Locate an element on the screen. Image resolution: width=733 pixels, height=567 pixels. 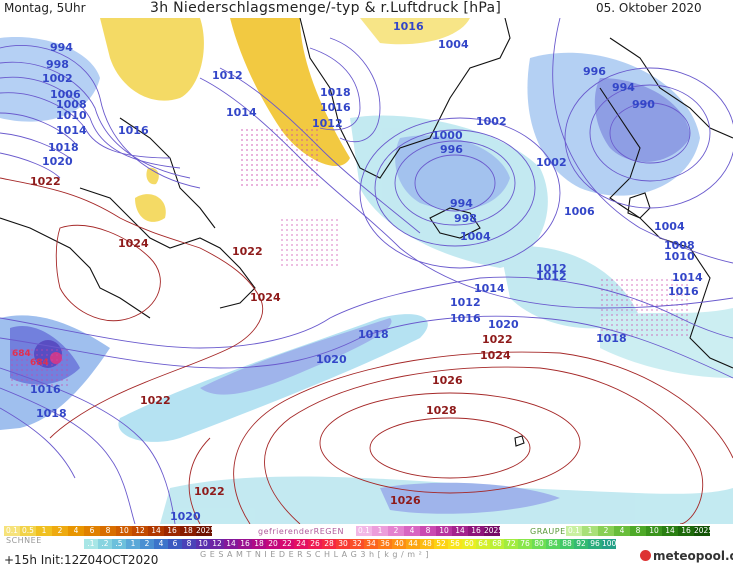
legend-swatch: 24 is located at coordinates (301, 544).